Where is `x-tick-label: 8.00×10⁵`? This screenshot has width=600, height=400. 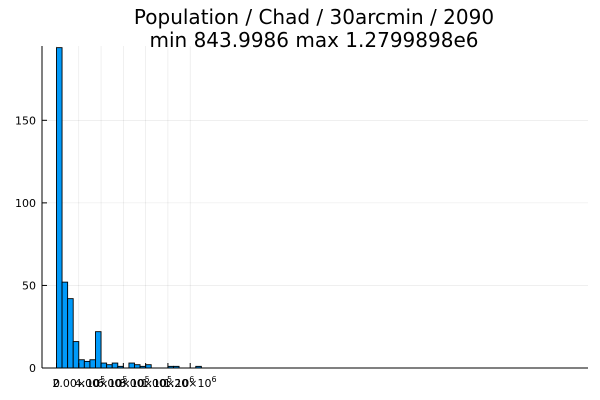 x-tick-label: 8.00×10⁵ is located at coordinates (145, 382).